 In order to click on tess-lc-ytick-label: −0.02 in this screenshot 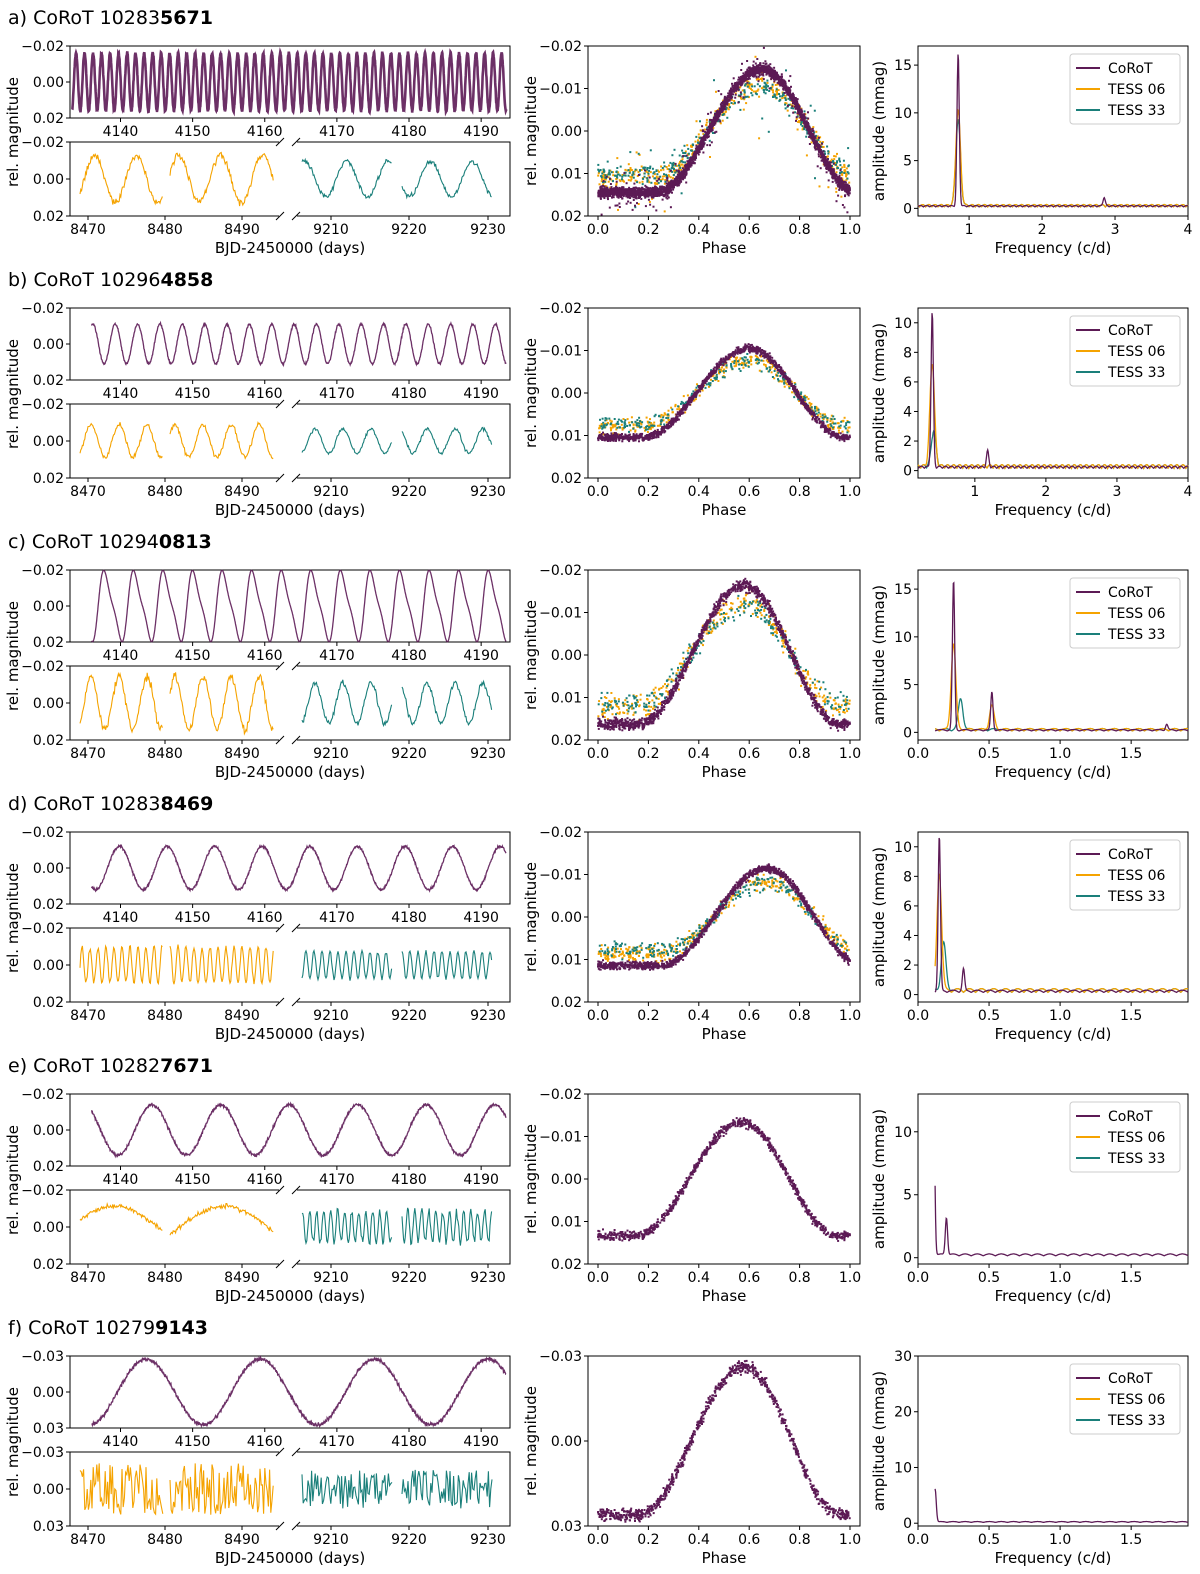, I will do `click(42, 143)`.